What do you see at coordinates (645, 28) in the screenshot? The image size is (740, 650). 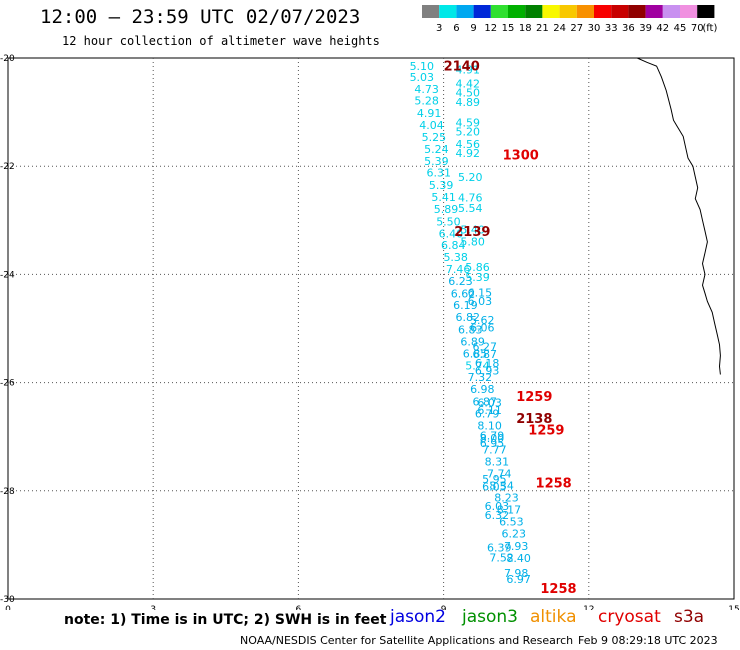 I see `colorbar-tick-label: 39` at bounding box center [645, 28].